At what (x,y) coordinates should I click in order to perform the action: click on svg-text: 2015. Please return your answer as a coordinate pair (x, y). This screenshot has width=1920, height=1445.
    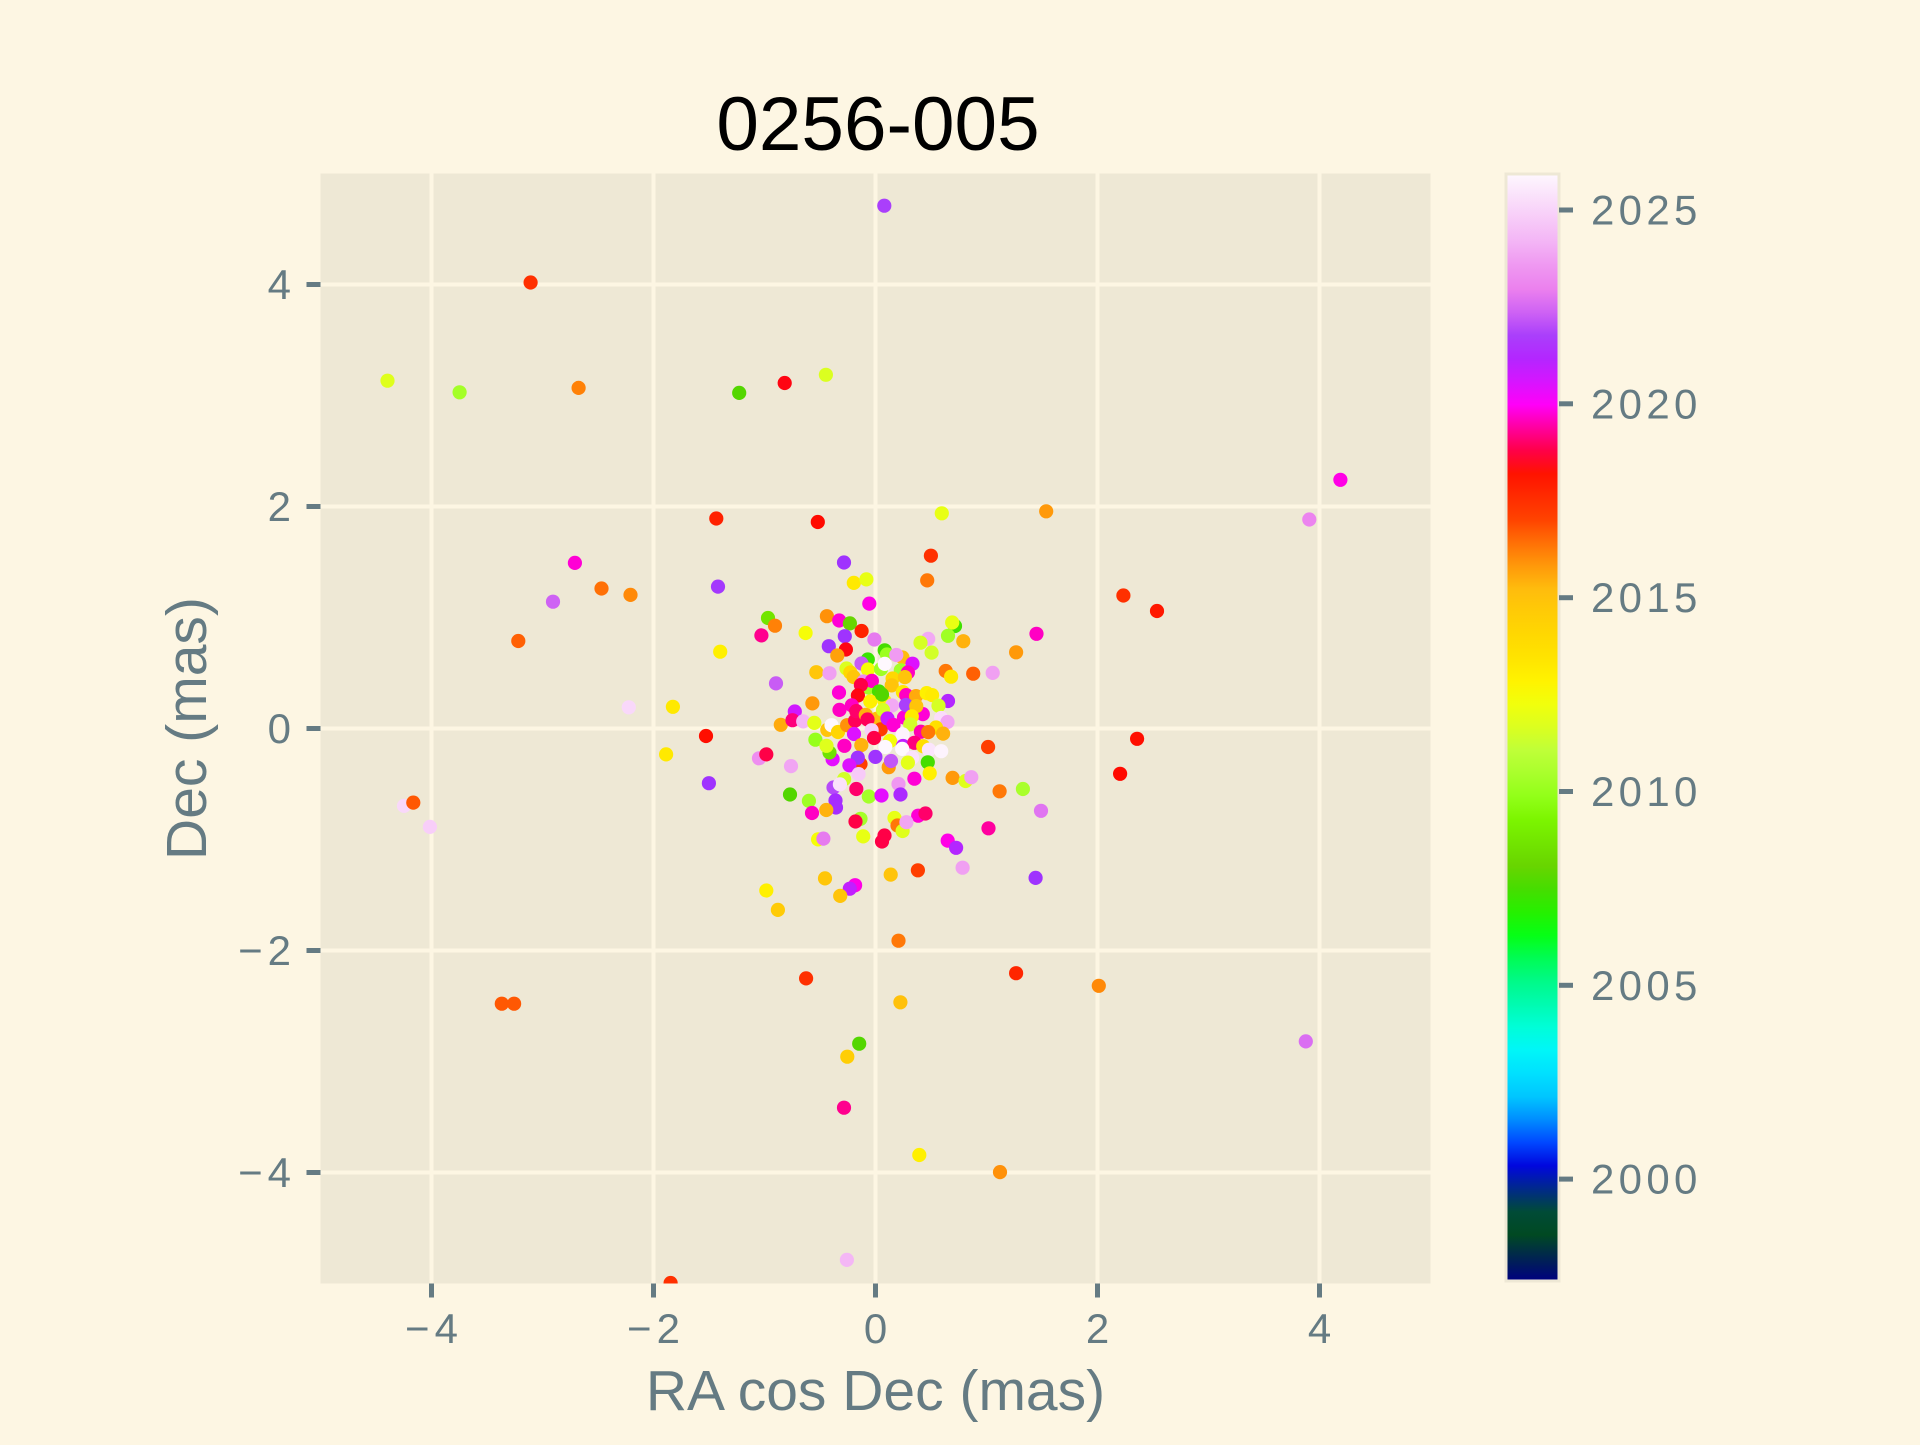
    Looking at the image, I should click on (1646, 597).